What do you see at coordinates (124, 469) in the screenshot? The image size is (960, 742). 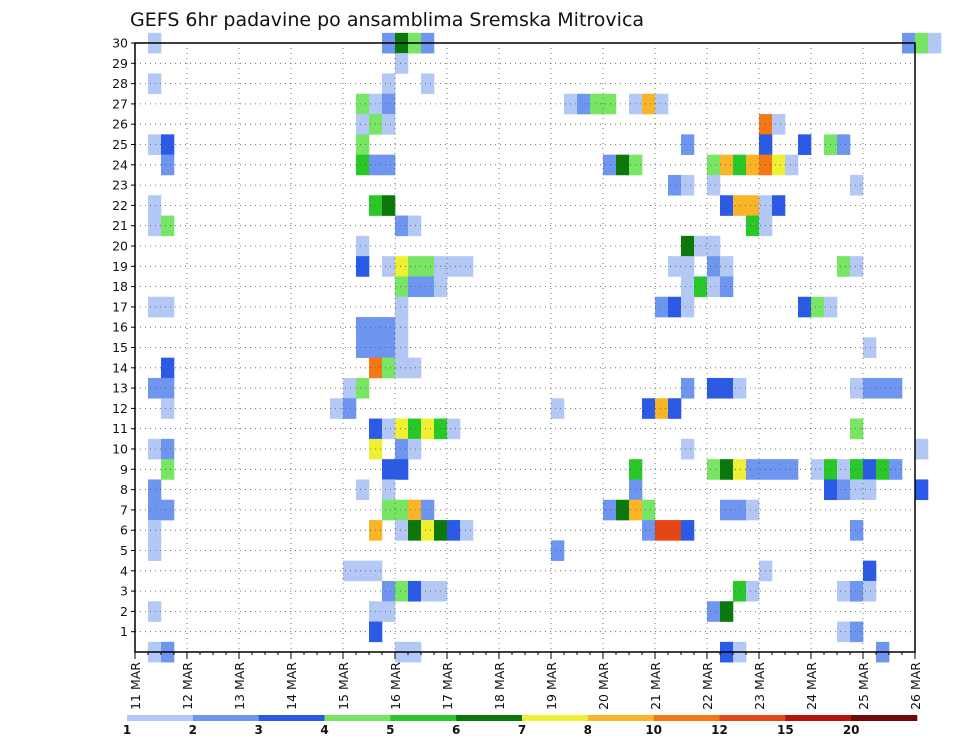 I see `y-tick-label: 9` at bounding box center [124, 469].